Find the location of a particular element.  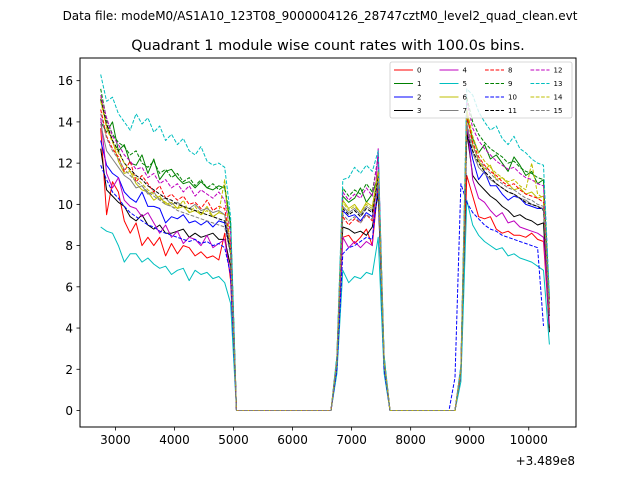

x-axis-offset-label: +3.489e8 is located at coordinates (545, 461).